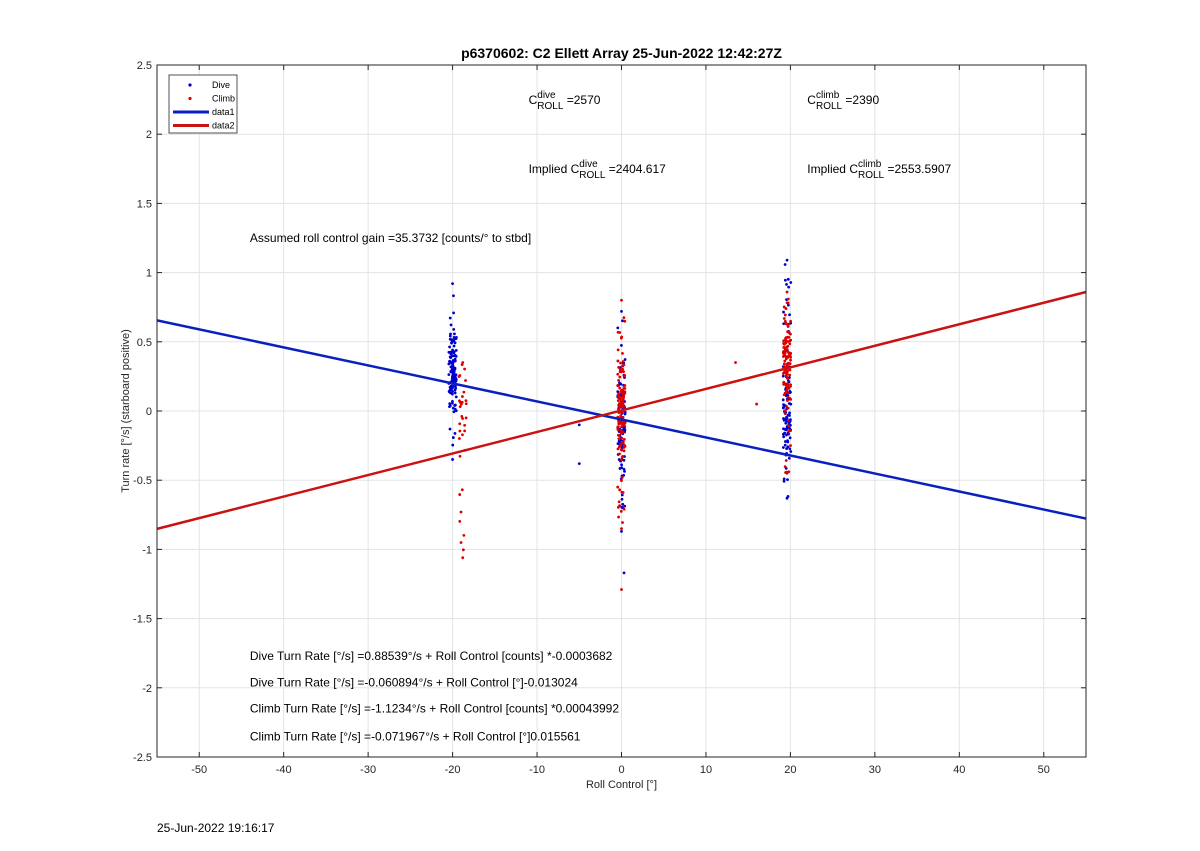 The height and width of the screenshot is (851, 1200). What do you see at coordinates (879, 170) in the screenshot?
I see `annotation-implied-climb: Implied Cclimb ROLL =2553.5907` at bounding box center [879, 170].